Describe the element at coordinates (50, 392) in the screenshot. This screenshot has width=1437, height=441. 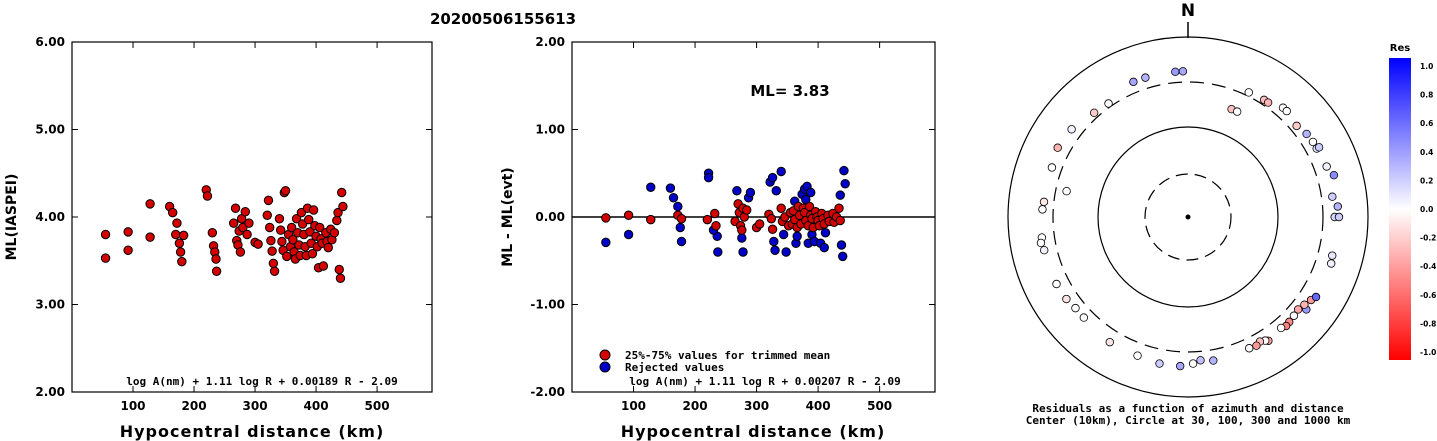
I see `y-tick-label: 2.00` at that location.